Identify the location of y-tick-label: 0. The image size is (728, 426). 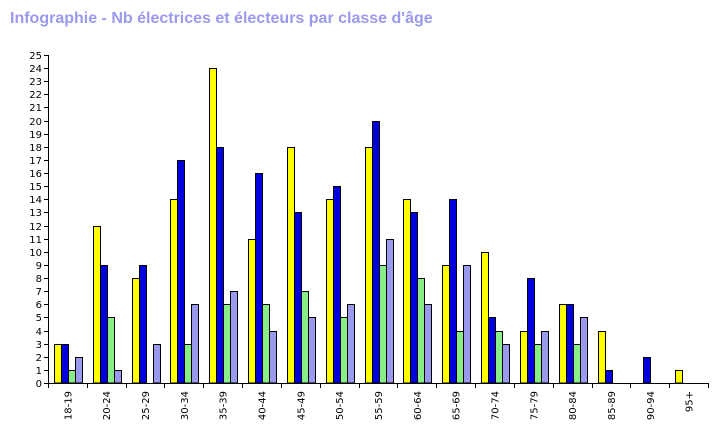
(39, 384).